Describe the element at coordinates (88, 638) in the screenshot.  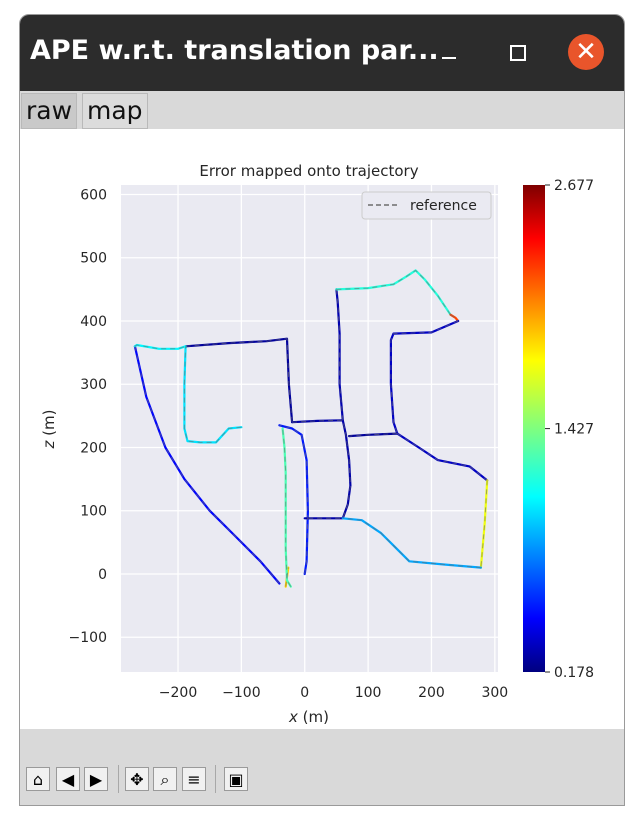
I see `y-tick-label: −100` at that location.